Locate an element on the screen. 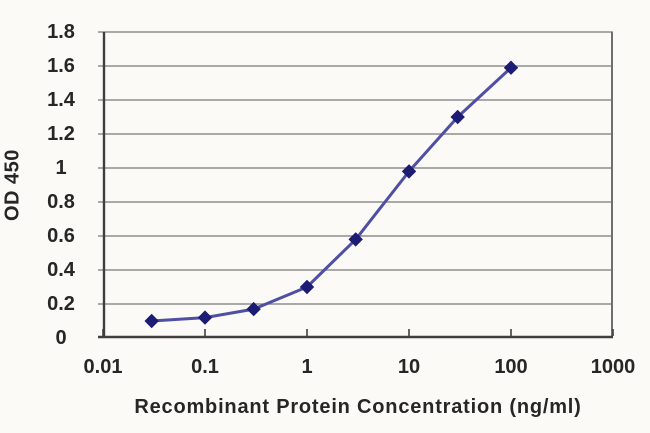 The image size is (650, 433). y-tick-label: 0.4 is located at coordinates (61, 270).